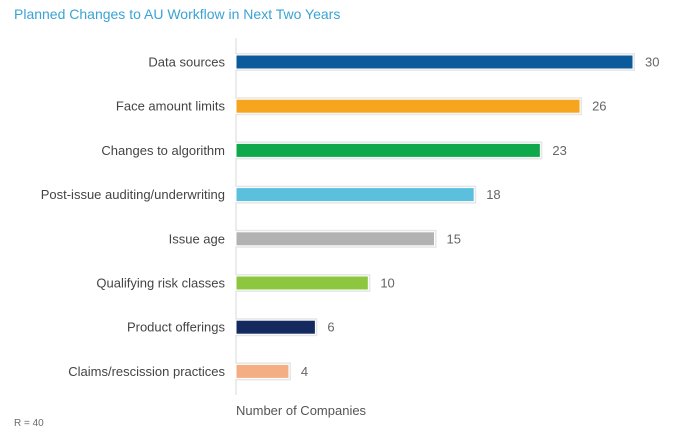 This screenshot has width=674, height=440. I want to click on category-label: Product offerings, so click(176, 327).